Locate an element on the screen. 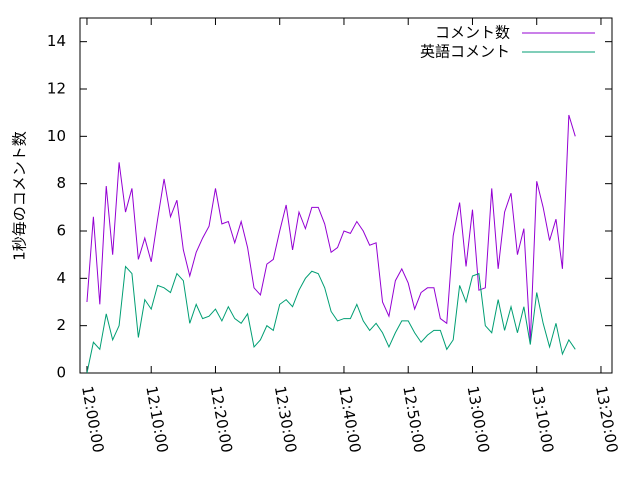  x-tick-label: 12:40:00 is located at coordinates (349, 419).